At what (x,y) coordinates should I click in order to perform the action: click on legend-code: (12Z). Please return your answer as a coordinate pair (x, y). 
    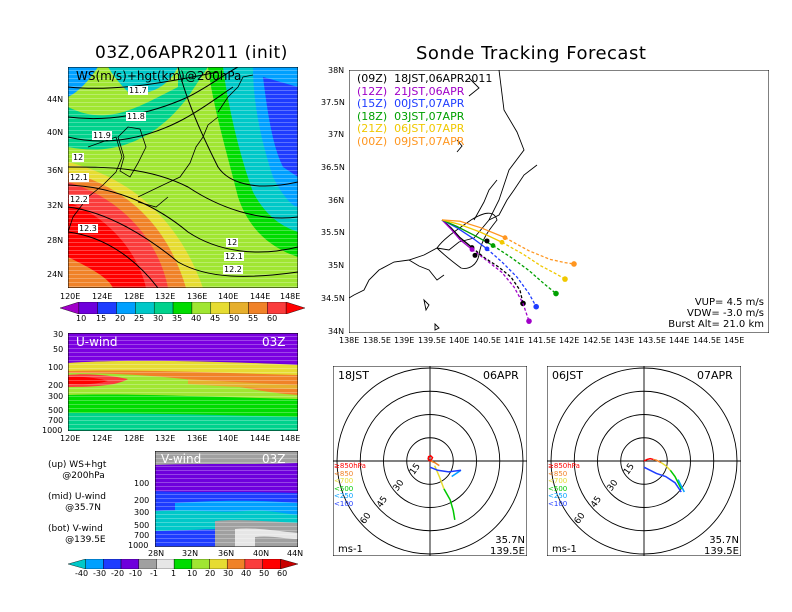
    Looking at the image, I should click on (372, 91).